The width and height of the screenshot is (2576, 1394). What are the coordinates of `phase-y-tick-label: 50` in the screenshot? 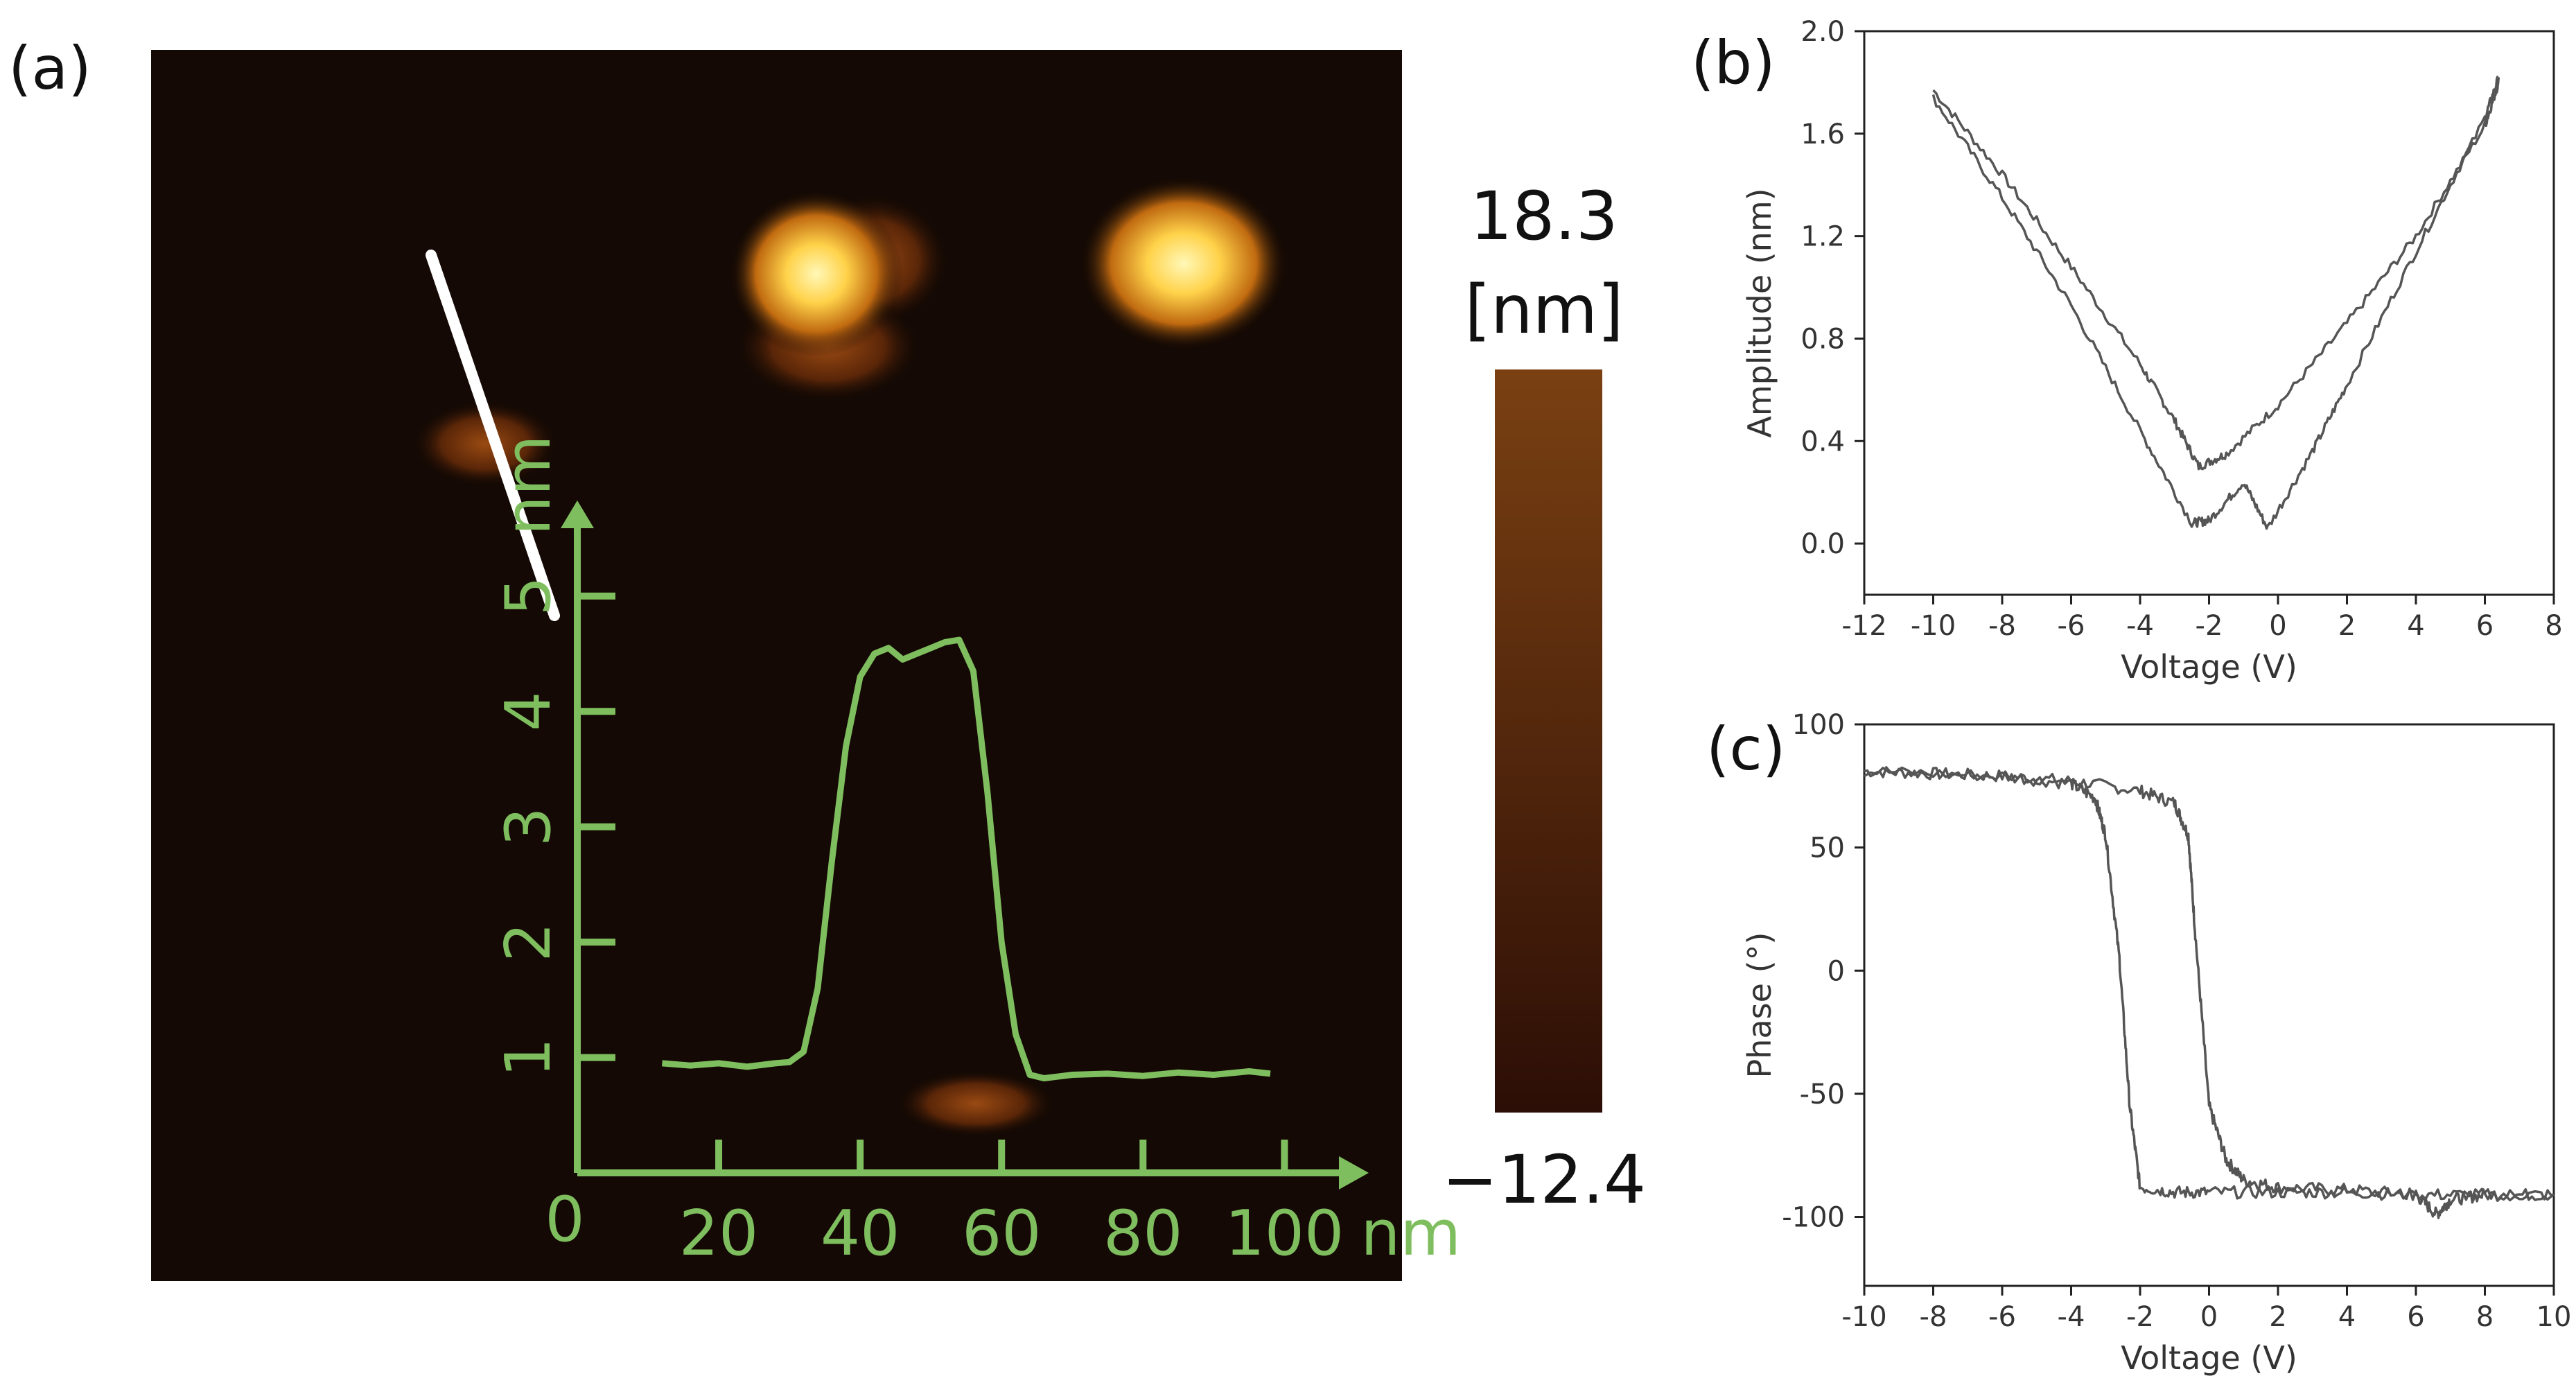 It's located at (1827, 848).